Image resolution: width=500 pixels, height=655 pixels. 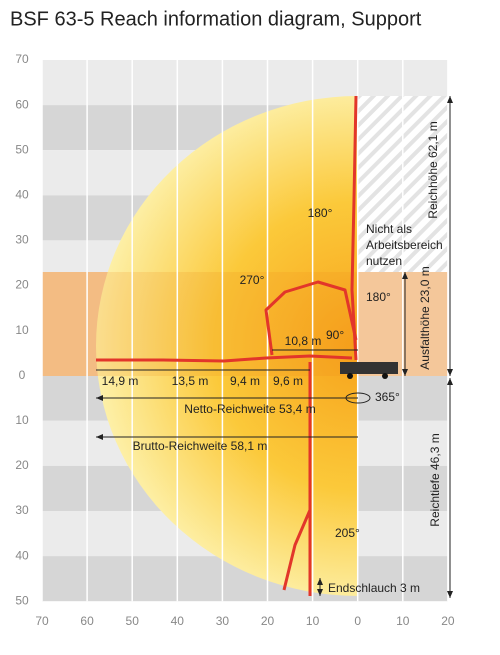 I want to click on gross-reach-label: Brutto-Reichweite 58,1 m, so click(x=200, y=446).